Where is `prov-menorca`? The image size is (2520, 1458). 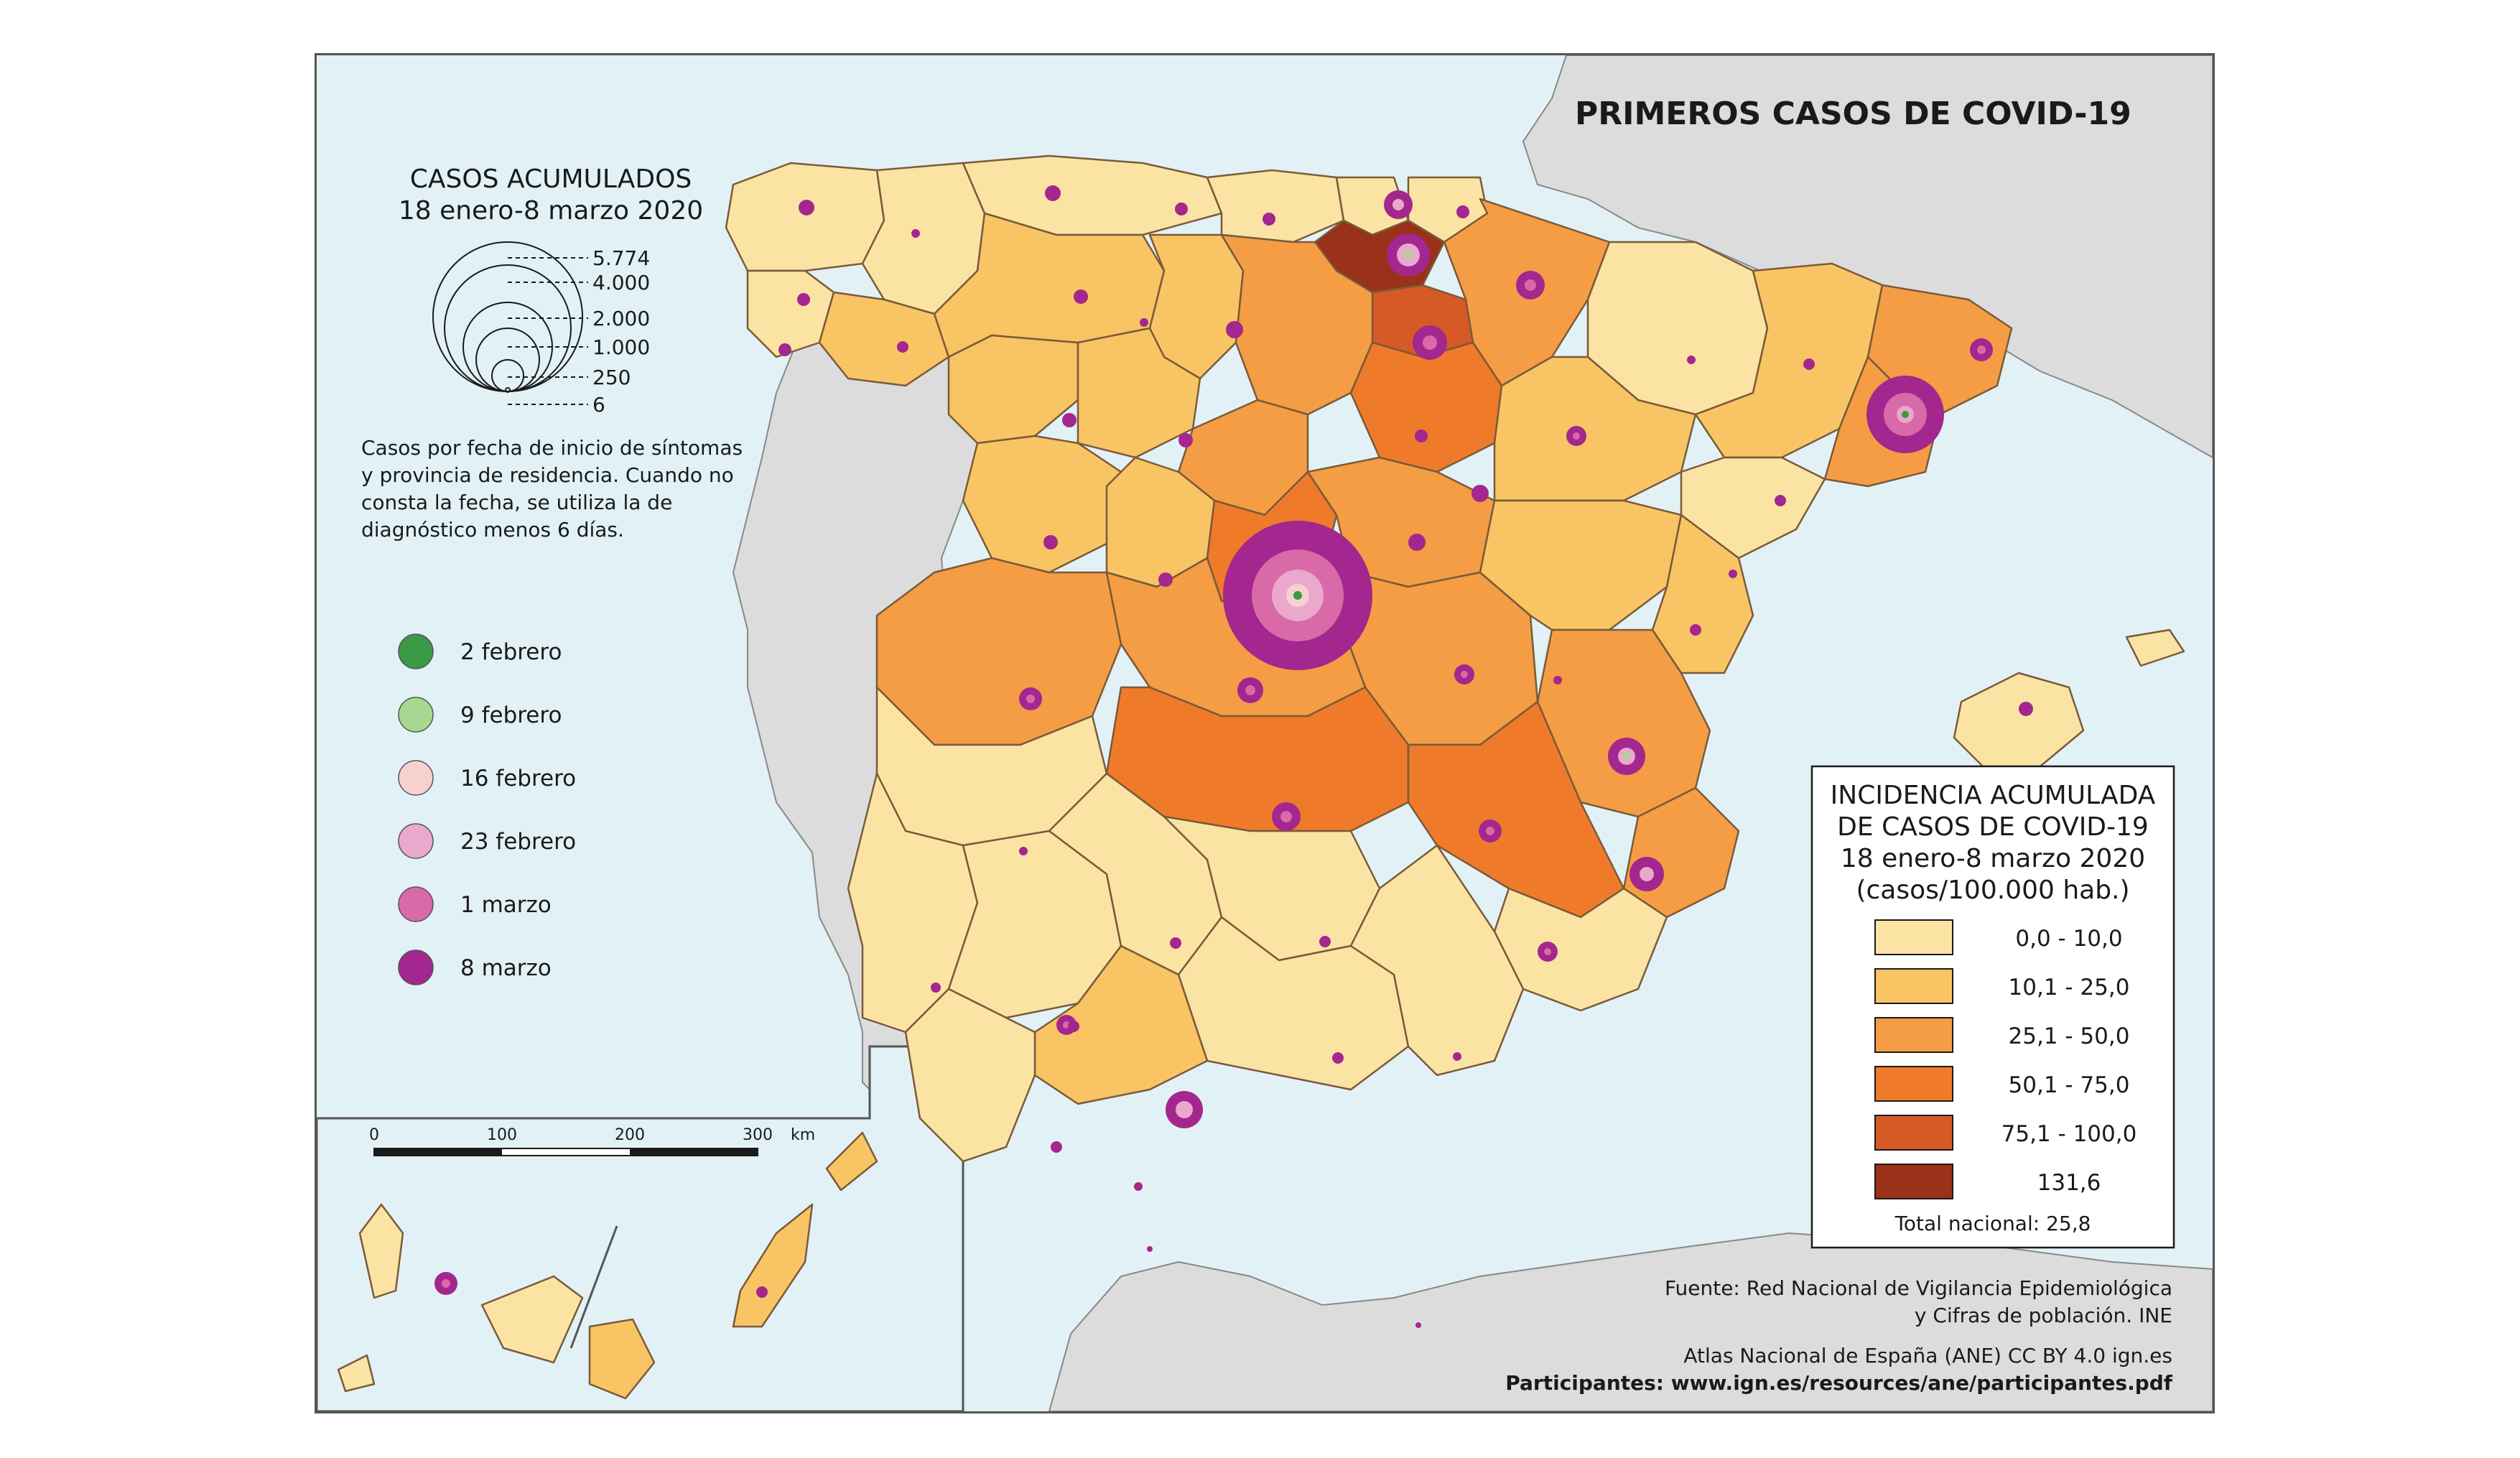
prov-menorca is located at coordinates (2155, 648).